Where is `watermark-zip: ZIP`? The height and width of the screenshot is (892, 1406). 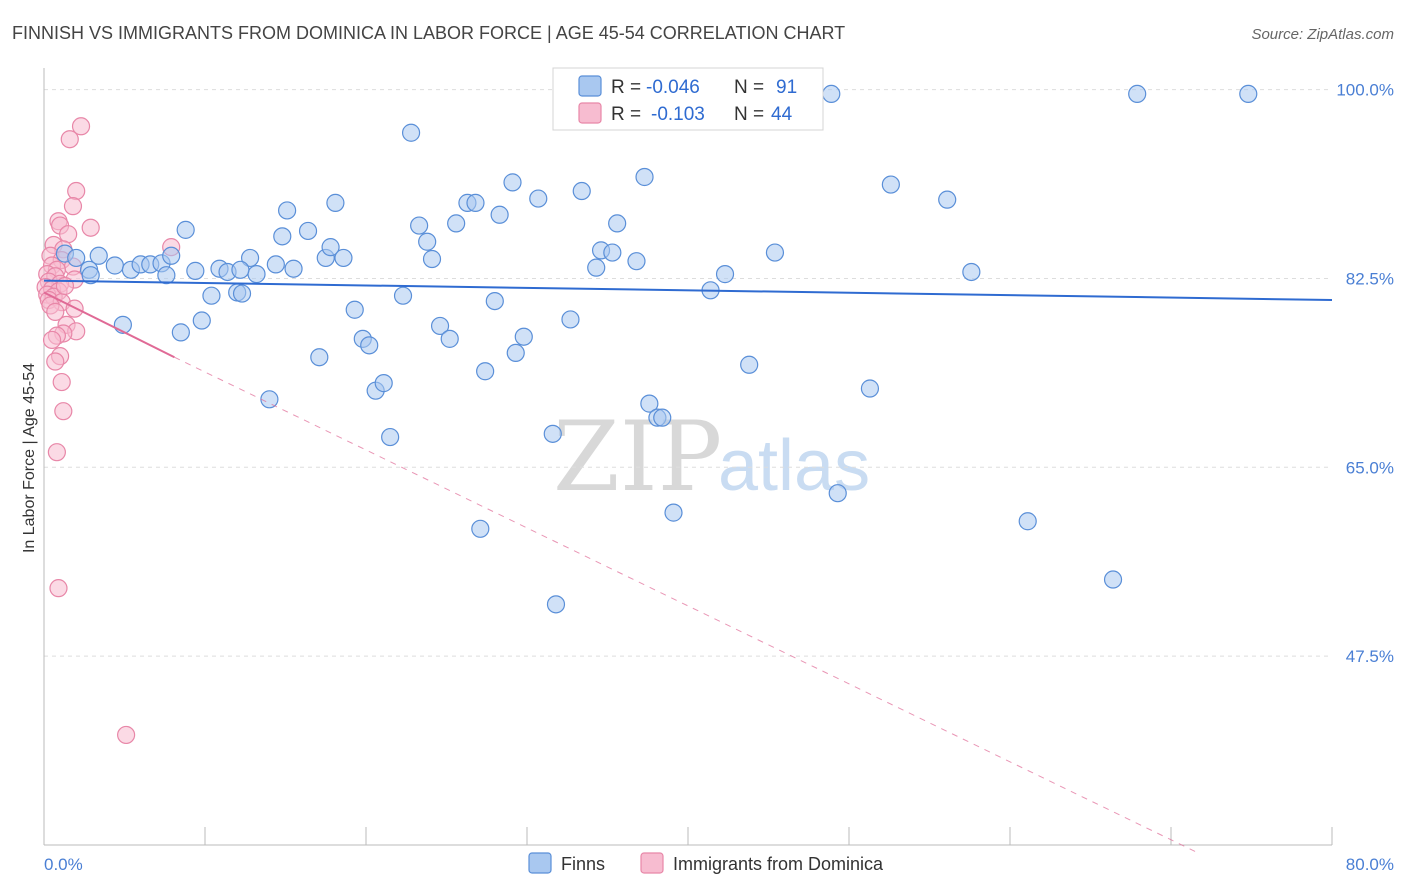
watermark-zip: ZIP is located at coordinates (637, 457).